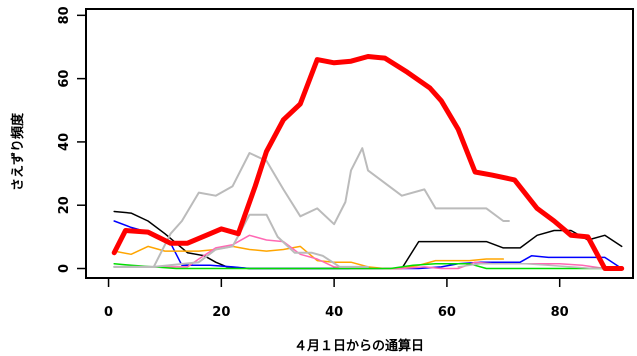  I want to click on x-tick-label-20: 20, so click(221, 312).